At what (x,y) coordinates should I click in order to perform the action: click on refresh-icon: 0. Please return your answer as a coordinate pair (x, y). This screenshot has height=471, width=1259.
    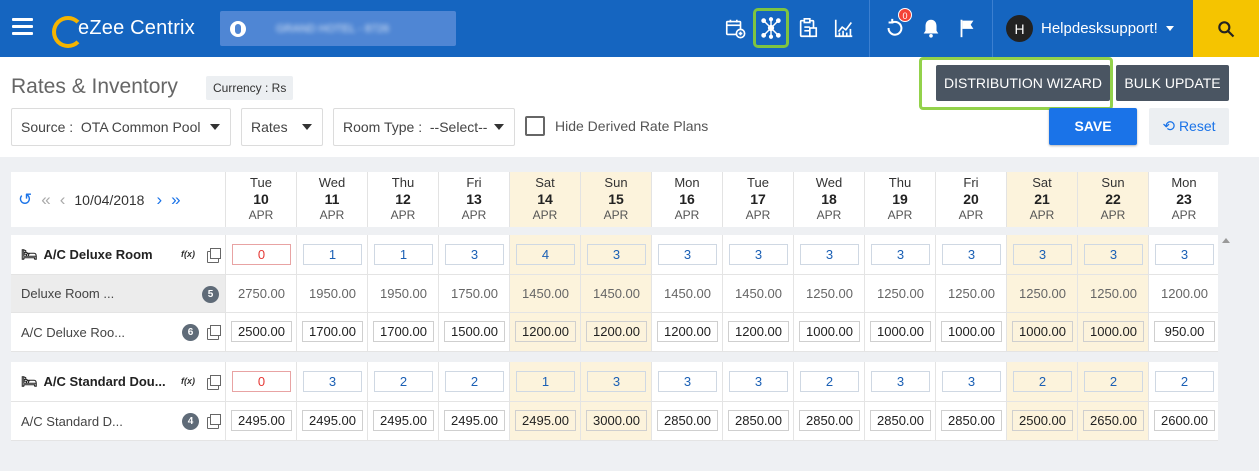
    Looking at the image, I should click on (896, 26).